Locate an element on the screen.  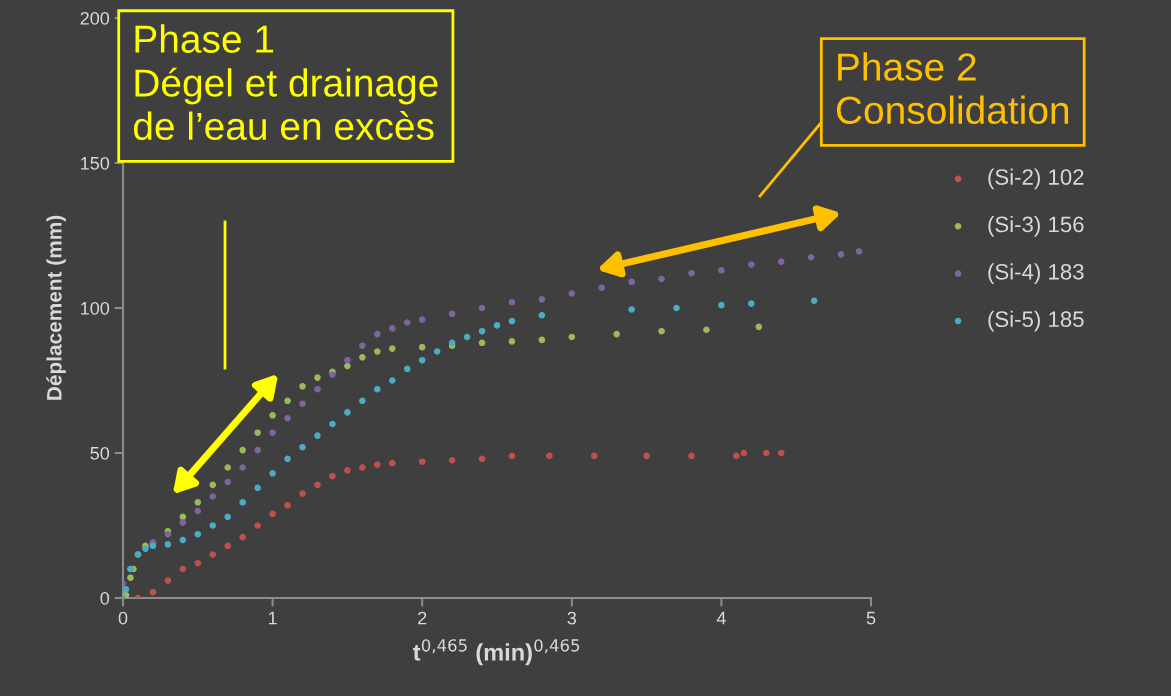
y-tick-label: 50 is located at coordinates (100, 453).